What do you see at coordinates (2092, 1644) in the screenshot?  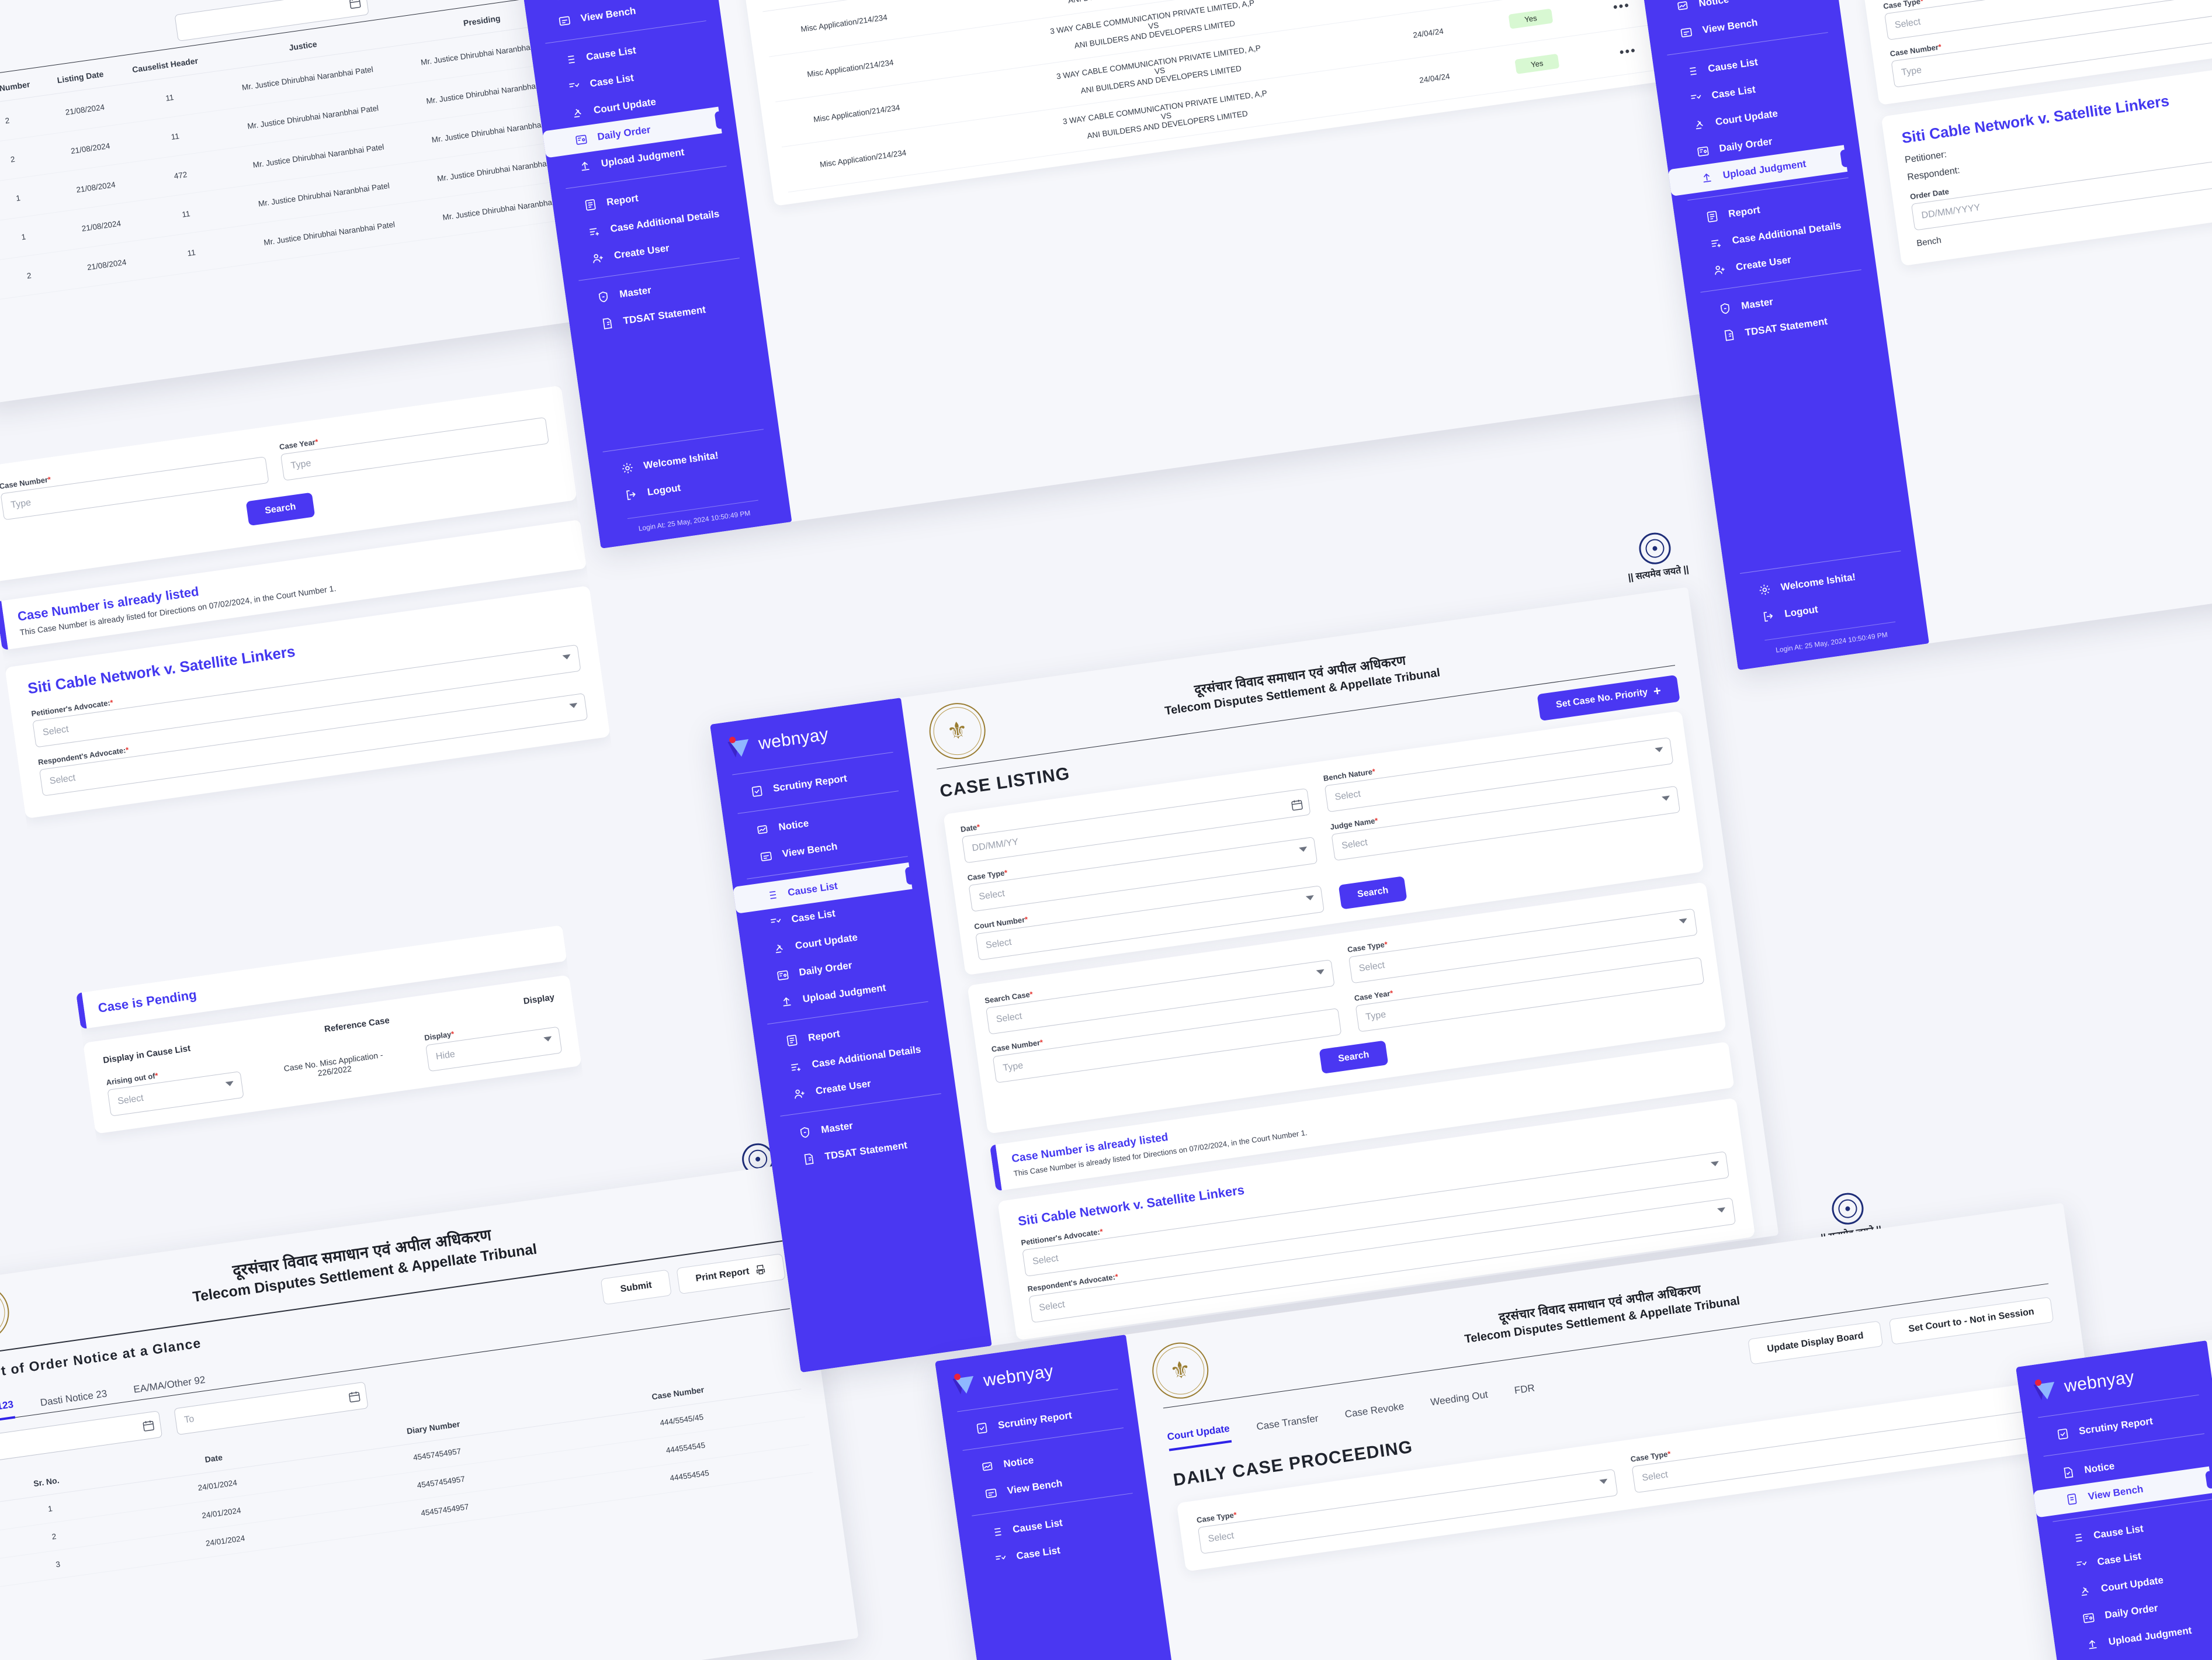 I see `upload-icon` at bounding box center [2092, 1644].